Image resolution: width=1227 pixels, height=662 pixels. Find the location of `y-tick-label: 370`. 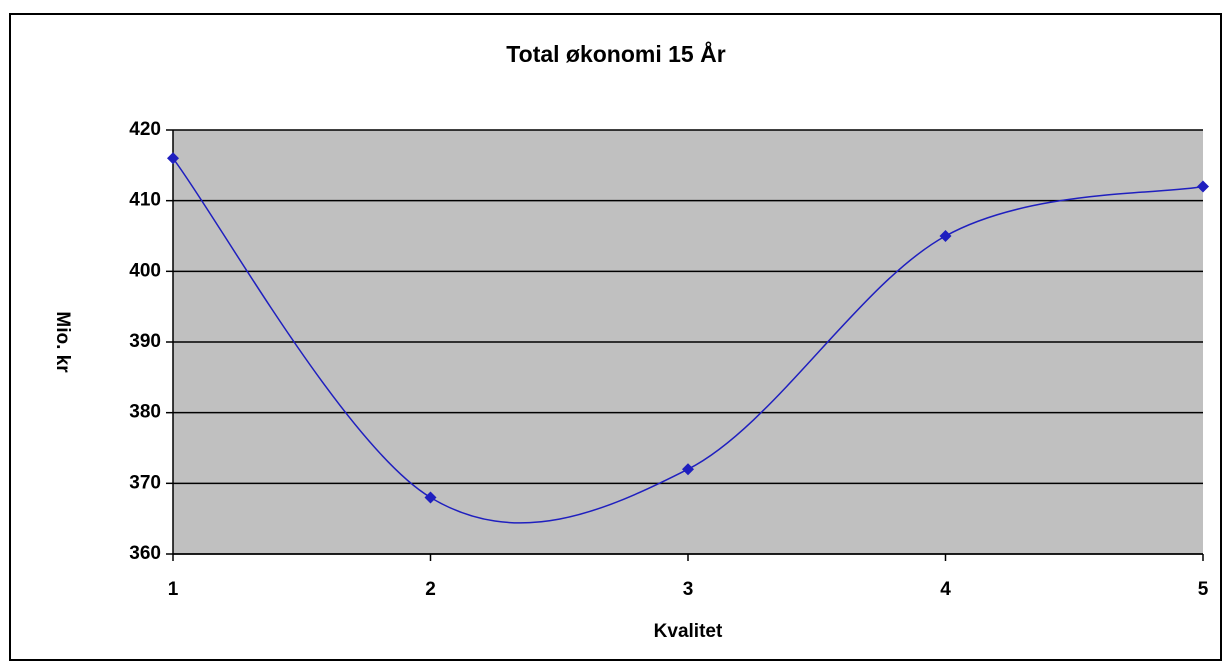

y-tick-label: 370 is located at coordinates (145, 482).